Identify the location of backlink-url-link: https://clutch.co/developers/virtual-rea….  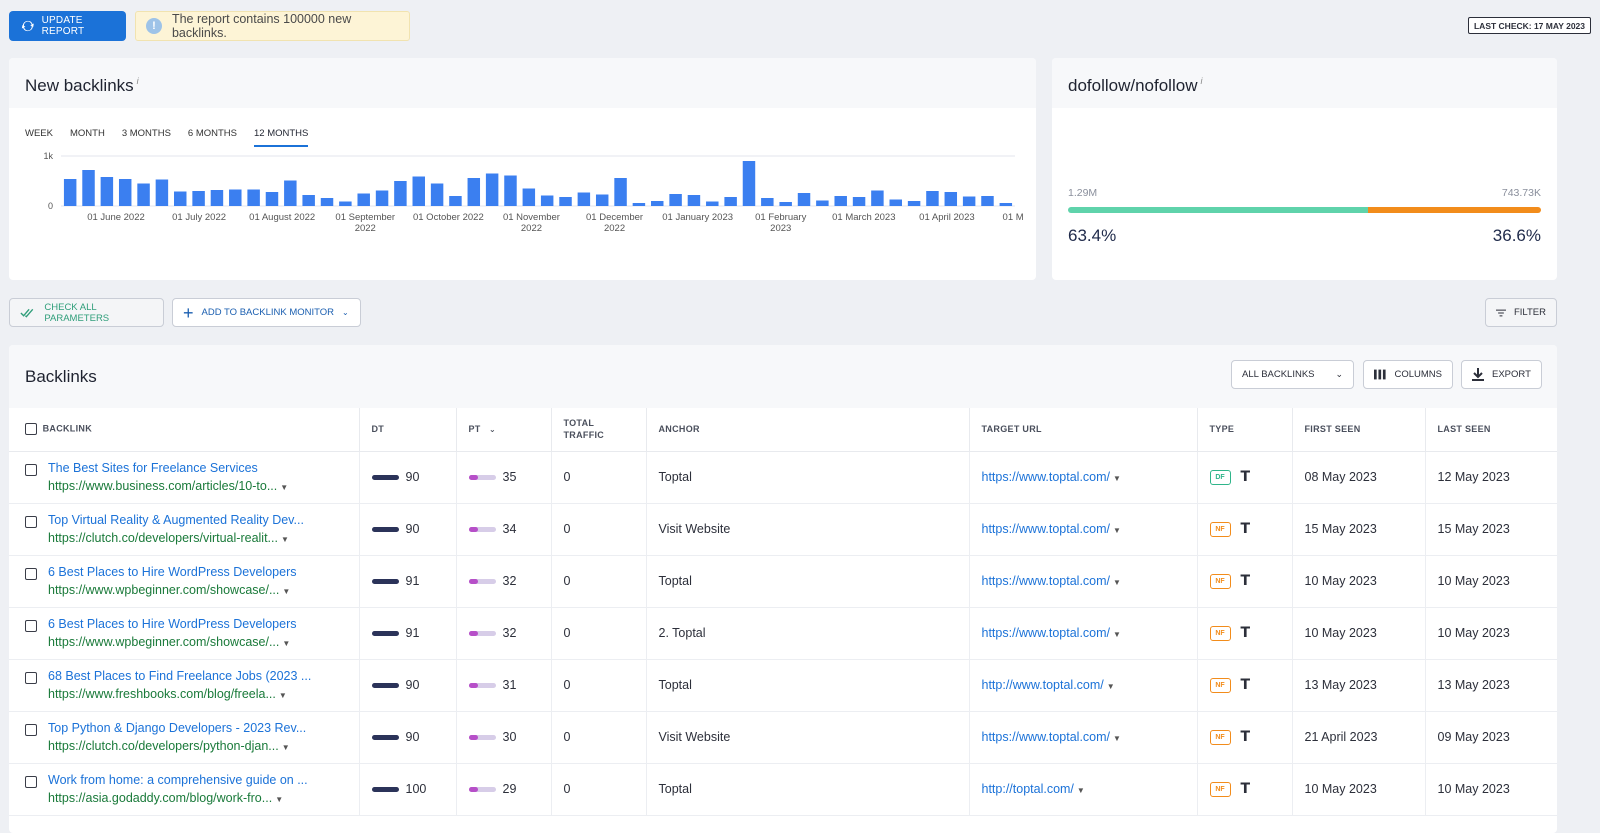
(163, 538).